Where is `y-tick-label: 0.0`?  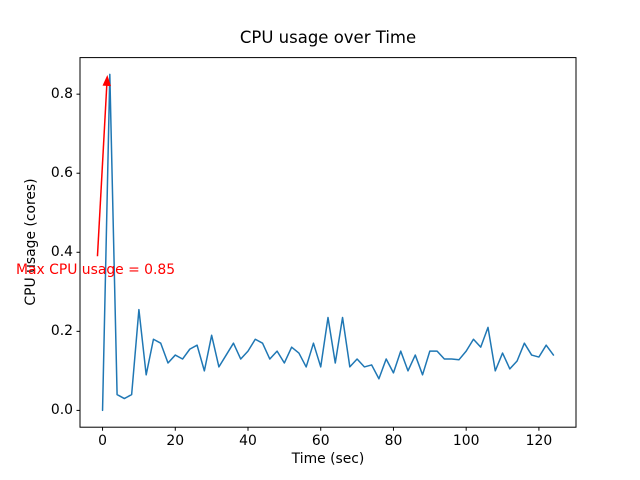 y-tick-label: 0.0 is located at coordinates (61, 410).